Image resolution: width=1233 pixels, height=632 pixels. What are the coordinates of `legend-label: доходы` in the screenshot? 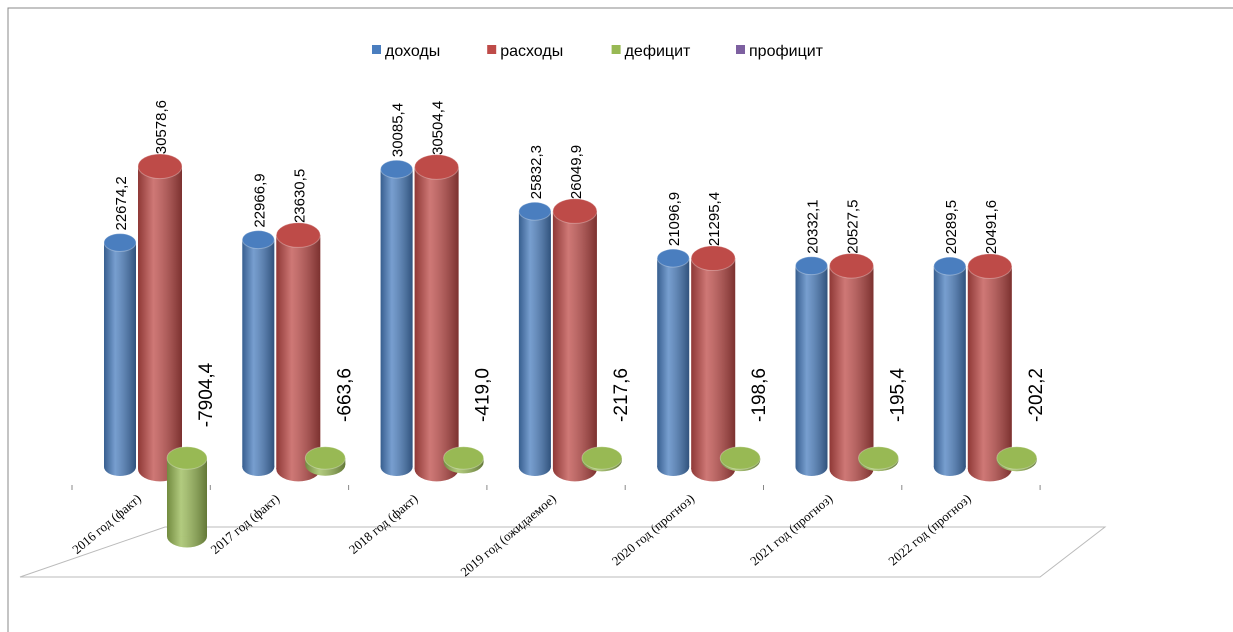 It's located at (412, 51).